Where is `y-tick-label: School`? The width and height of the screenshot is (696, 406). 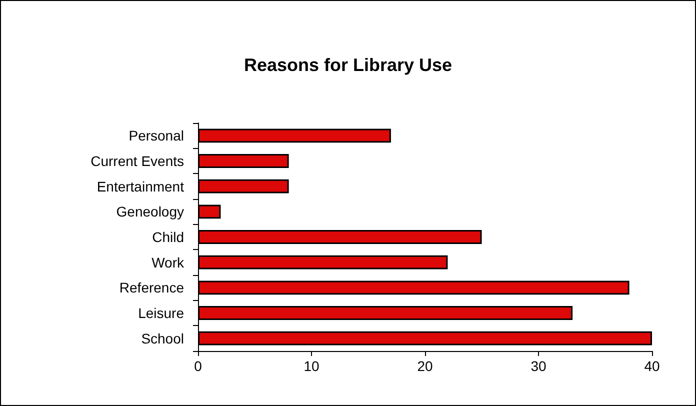 y-tick-label: School is located at coordinates (162, 338).